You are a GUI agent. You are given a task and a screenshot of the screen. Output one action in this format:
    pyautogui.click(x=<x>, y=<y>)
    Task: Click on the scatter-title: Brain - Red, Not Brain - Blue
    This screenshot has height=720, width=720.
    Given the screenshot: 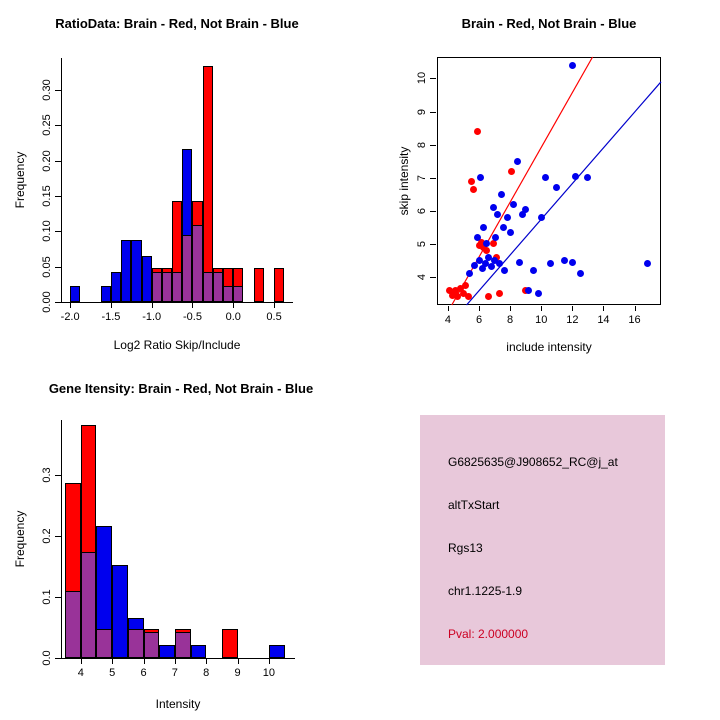 What is the action you would take?
    pyautogui.click(x=549, y=23)
    